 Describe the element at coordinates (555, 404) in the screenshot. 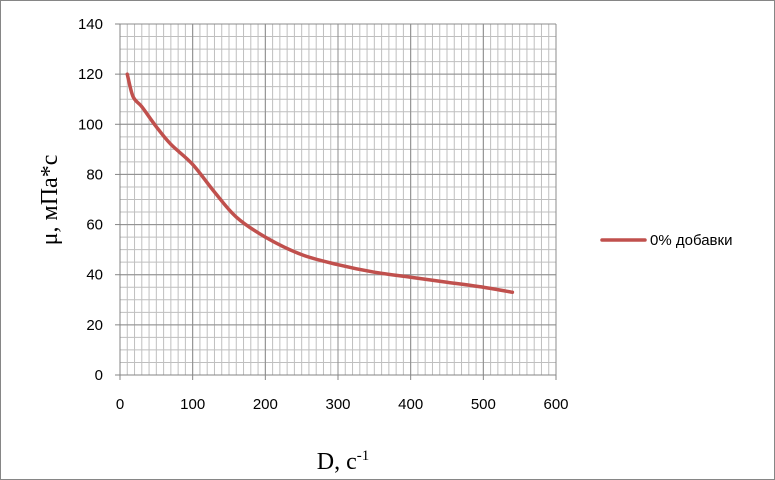

I see `x-tick-label: 600` at that location.